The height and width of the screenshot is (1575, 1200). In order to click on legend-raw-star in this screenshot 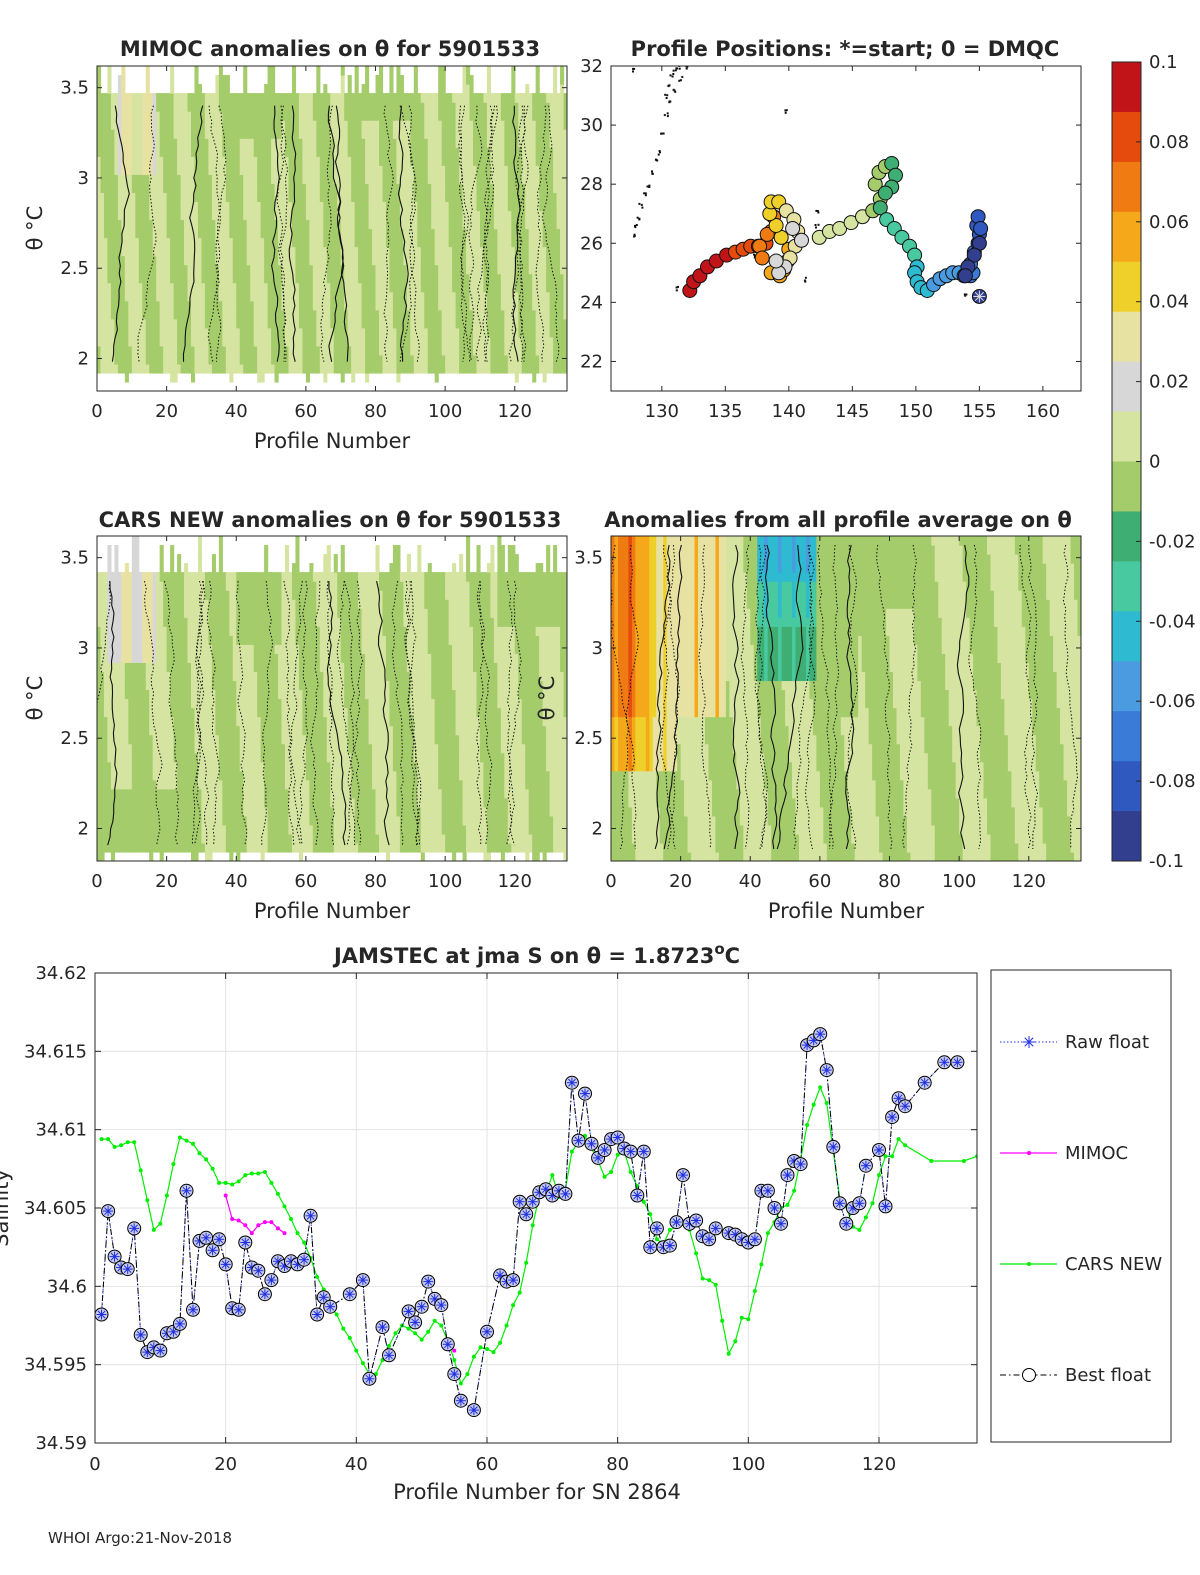, I will do `click(1029, 1042)`.